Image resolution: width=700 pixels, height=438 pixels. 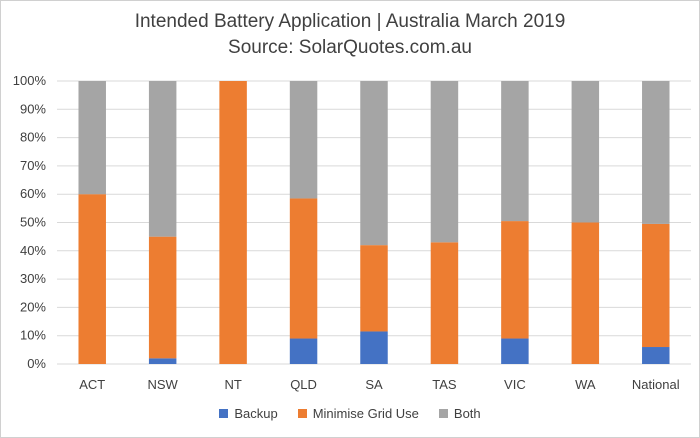 I want to click on legend-label: Both, so click(x=467, y=413).